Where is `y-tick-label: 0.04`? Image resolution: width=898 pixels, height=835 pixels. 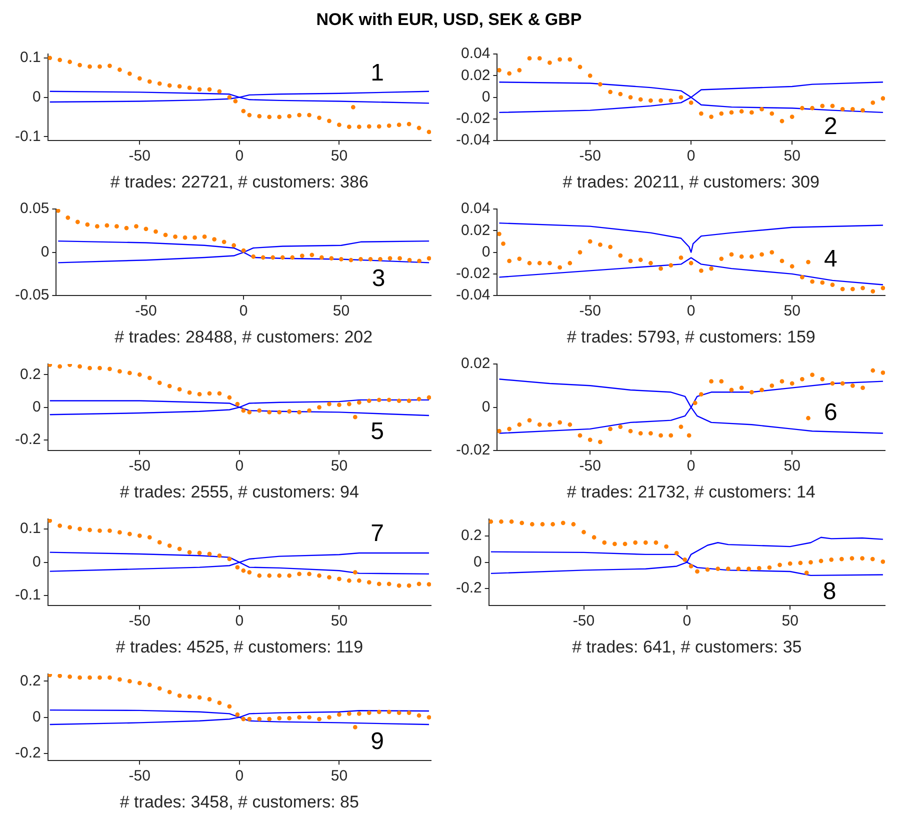
y-tick-label: 0.04 is located at coordinates (475, 209).